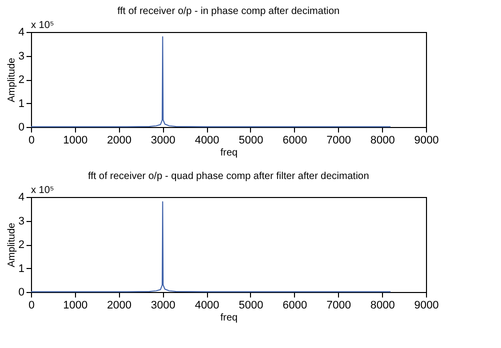  I want to click on chart-title: fft of receiver o/p - quad phase comp after filter after decimation, so click(229, 176).